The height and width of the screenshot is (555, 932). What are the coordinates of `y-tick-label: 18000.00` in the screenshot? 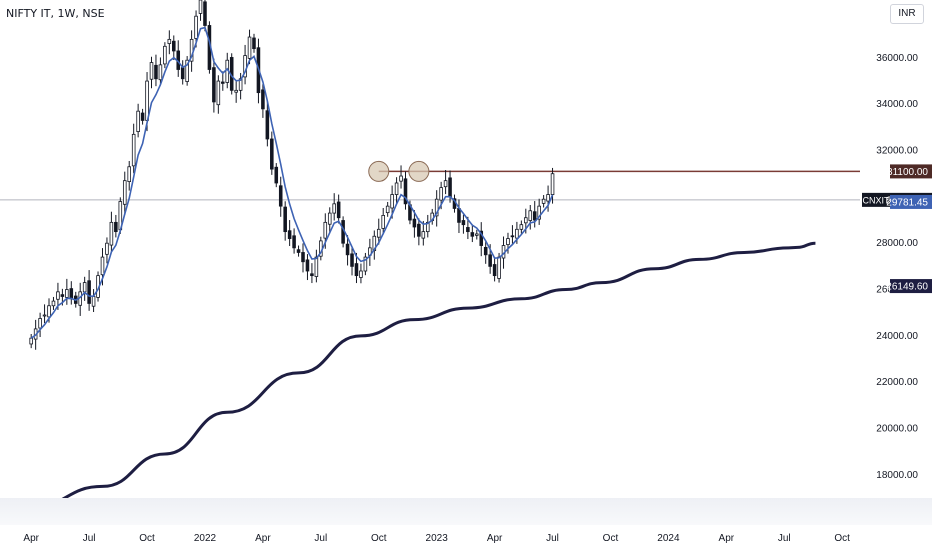 It's located at (897, 475).